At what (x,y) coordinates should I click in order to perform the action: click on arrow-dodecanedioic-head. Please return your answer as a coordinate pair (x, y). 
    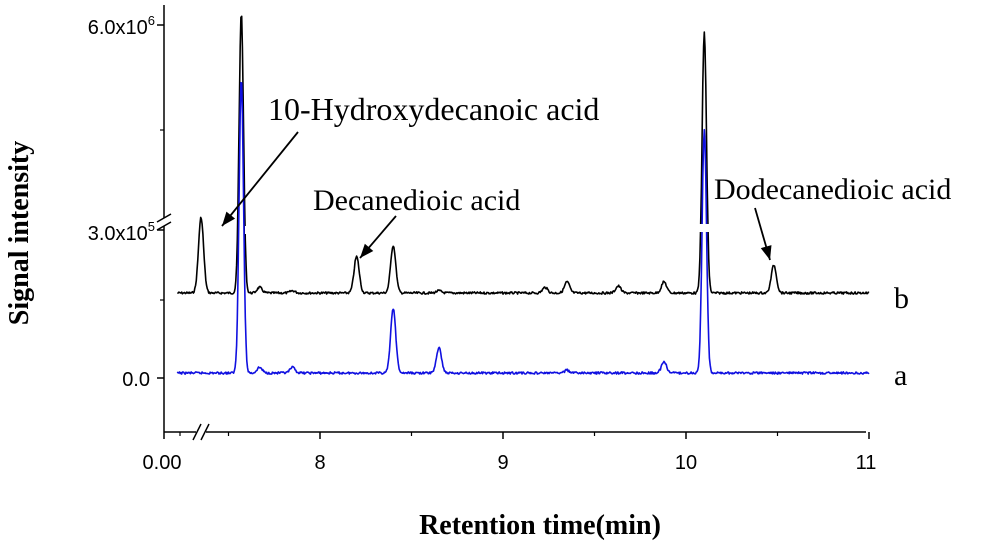
    Looking at the image, I should click on (766, 252).